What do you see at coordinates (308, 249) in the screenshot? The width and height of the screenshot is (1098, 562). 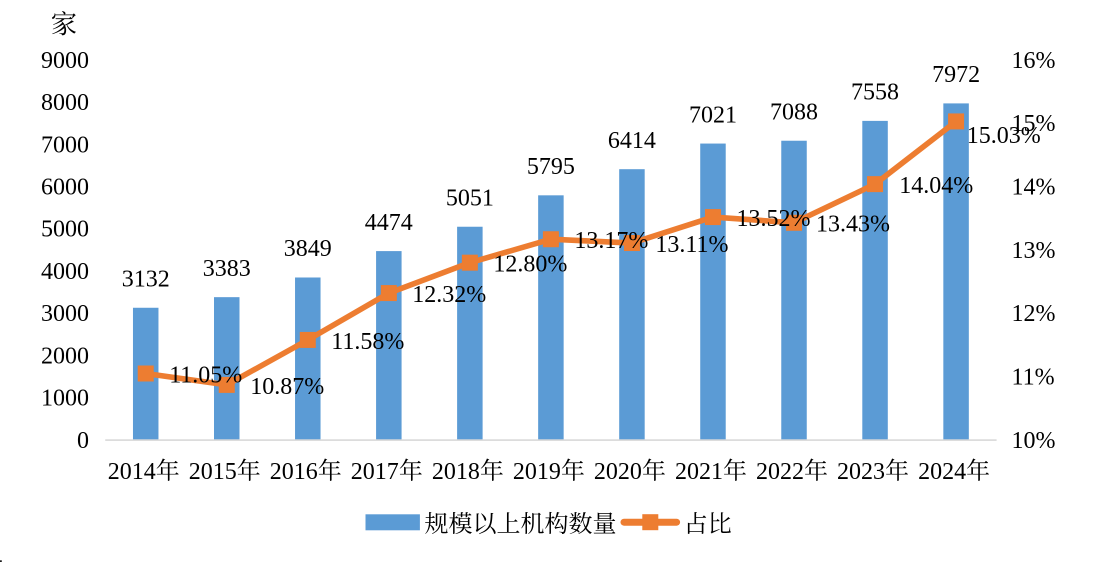 I see `svg-text: 3849` at bounding box center [308, 249].